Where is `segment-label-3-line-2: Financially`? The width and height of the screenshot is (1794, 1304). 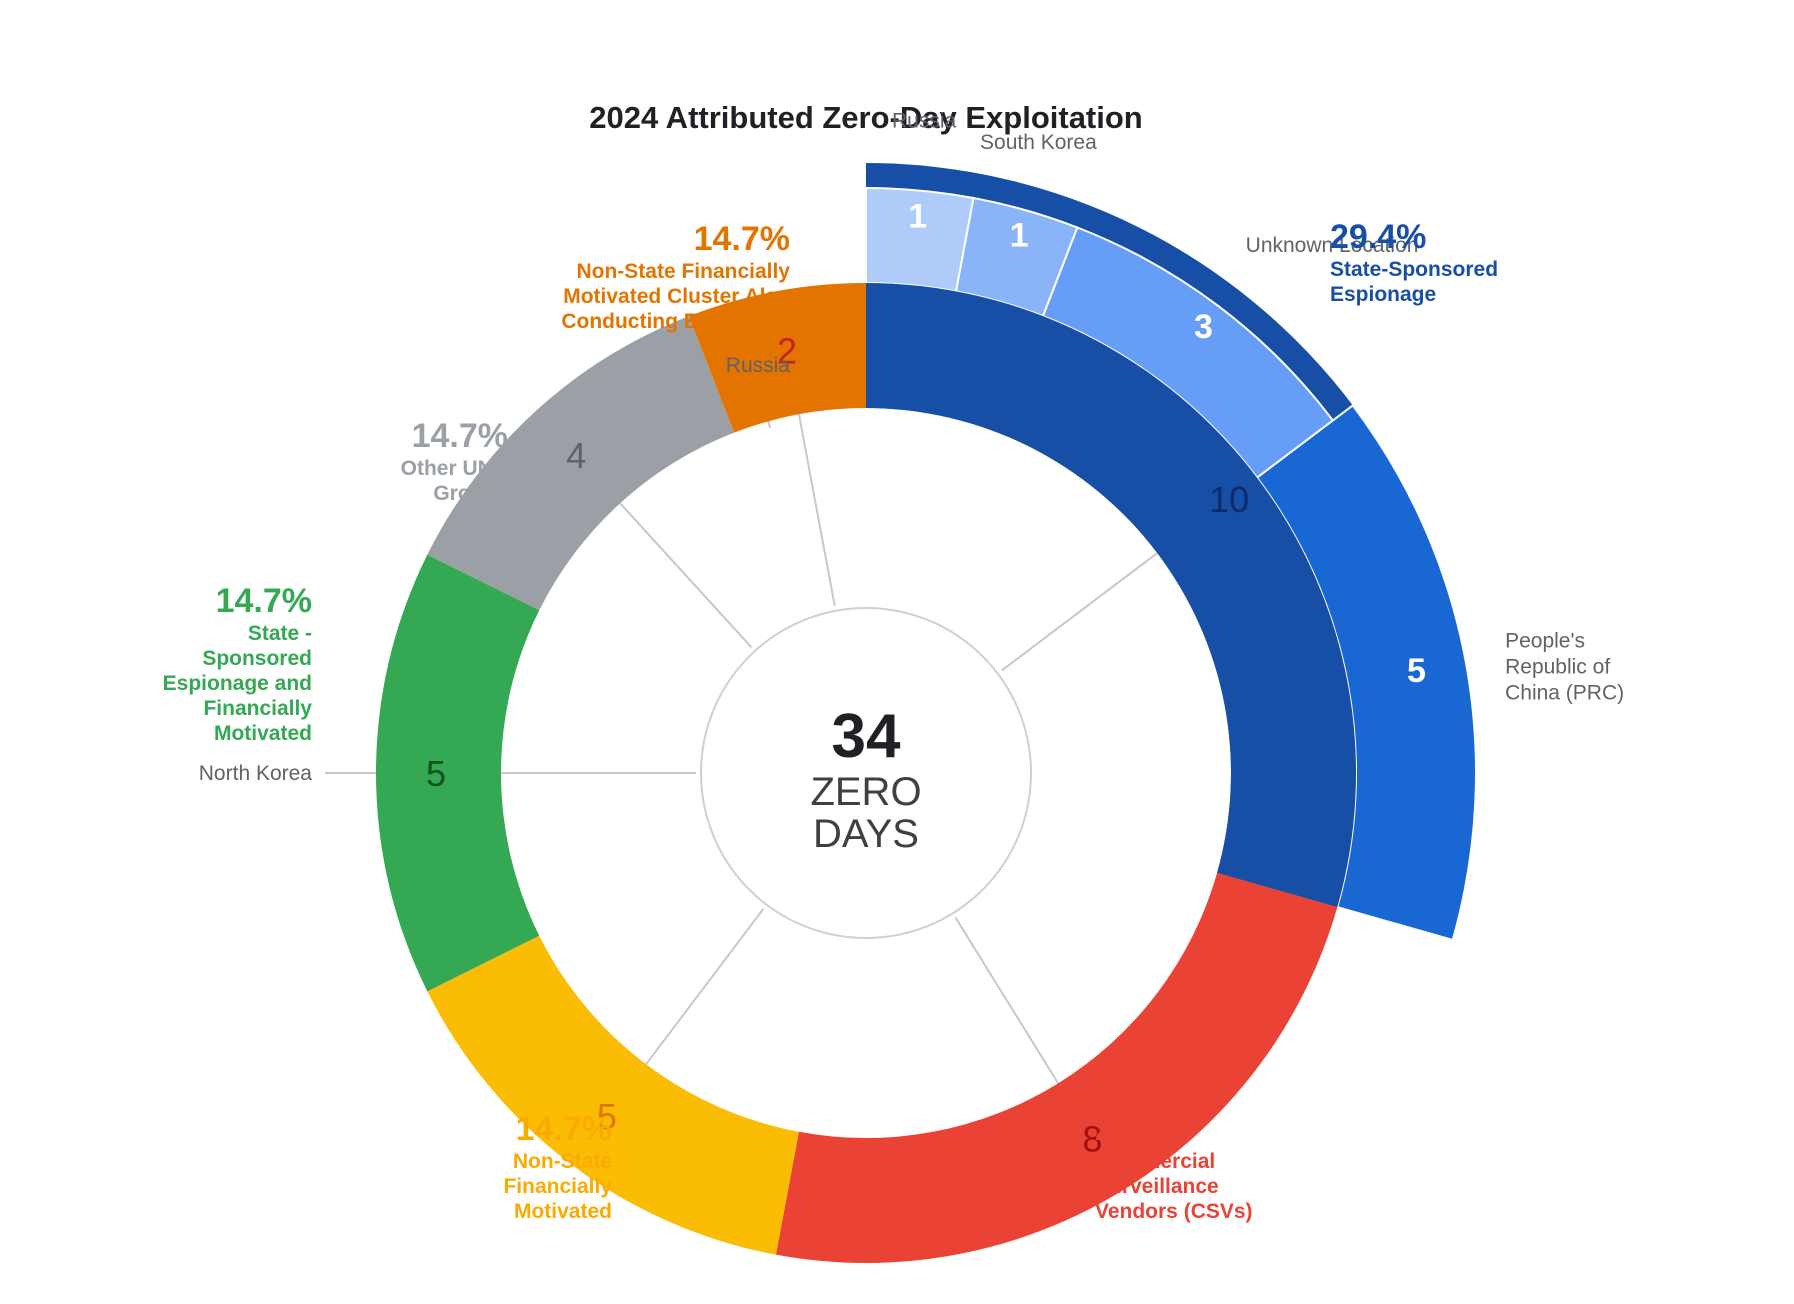
segment-label-3-line-2: Financially is located at coordinates (557, 1186).